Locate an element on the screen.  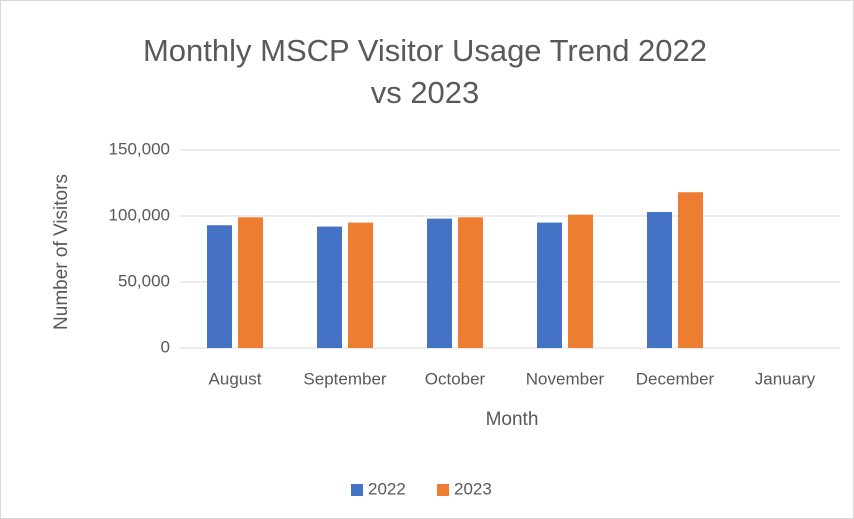
y-tick-label: 150,000 is located at coordinates (139, 148).